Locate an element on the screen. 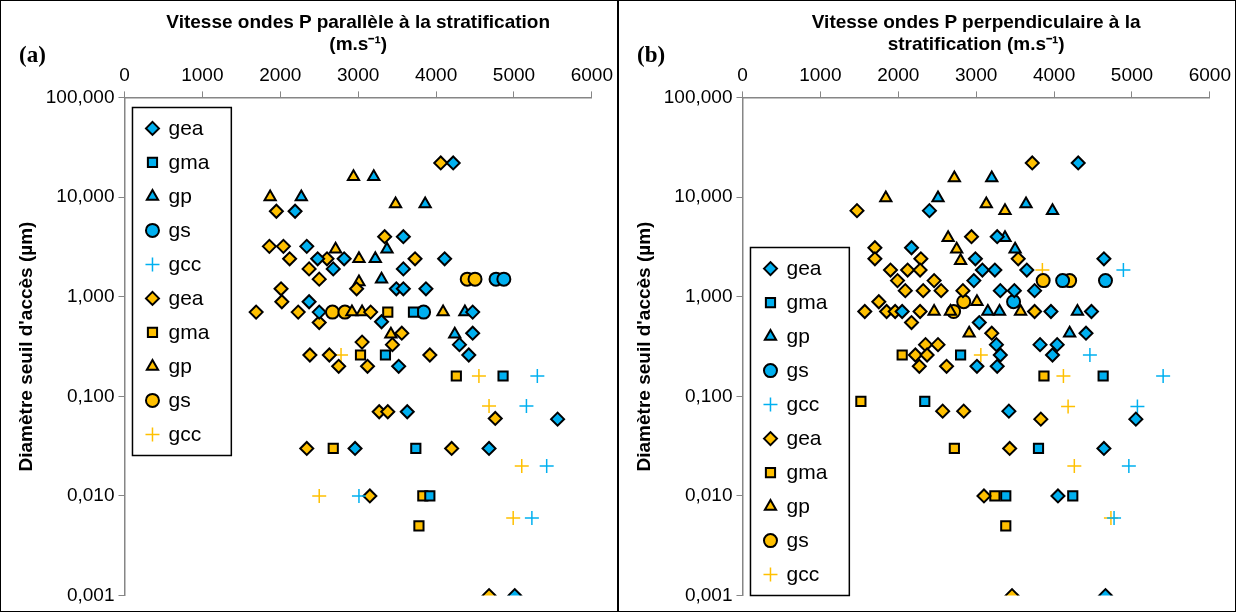 This screenshot has height=612, width=1237. x-axis-title: Vitesse ondes P parallèle à la stratification (m.s⁻¹) is located at coordinates (358, 32).